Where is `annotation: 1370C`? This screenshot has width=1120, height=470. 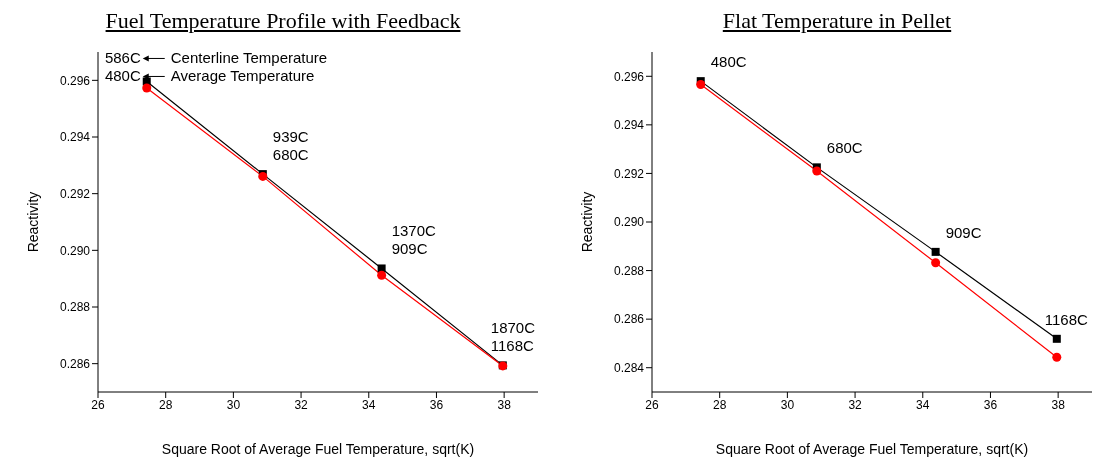 annotation: 1370C is located at coordinates (413, 231).